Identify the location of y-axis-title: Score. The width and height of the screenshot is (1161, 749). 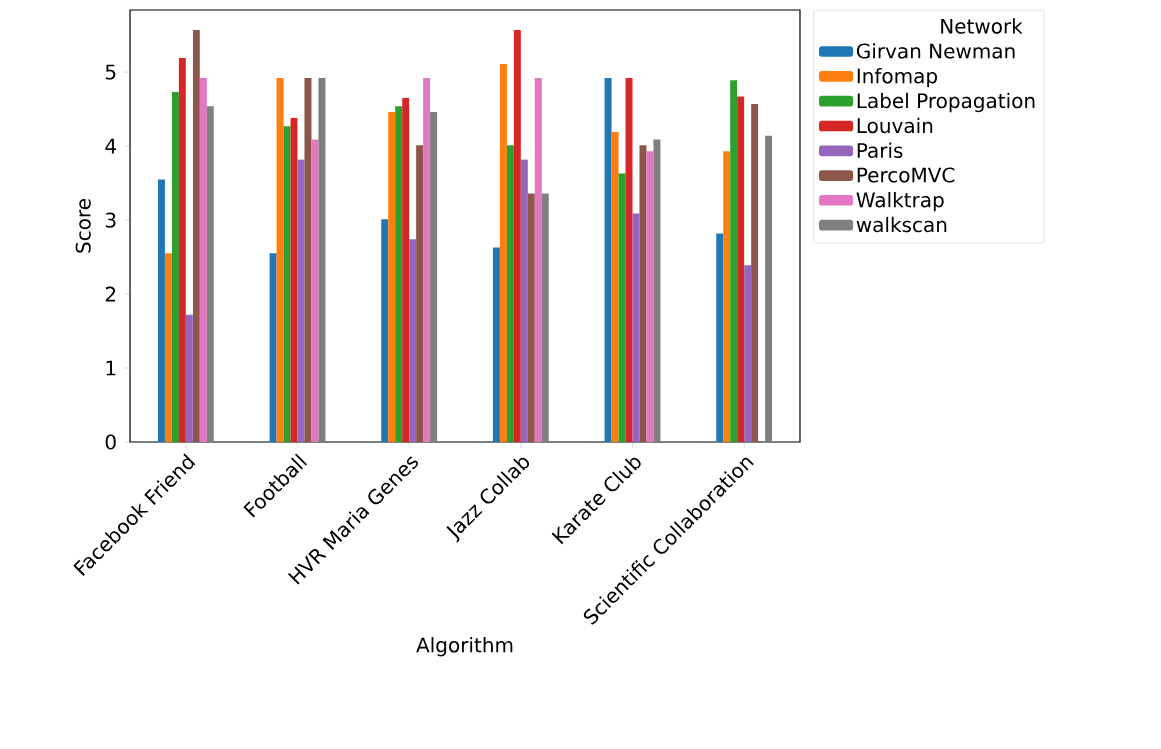
(83, 226).